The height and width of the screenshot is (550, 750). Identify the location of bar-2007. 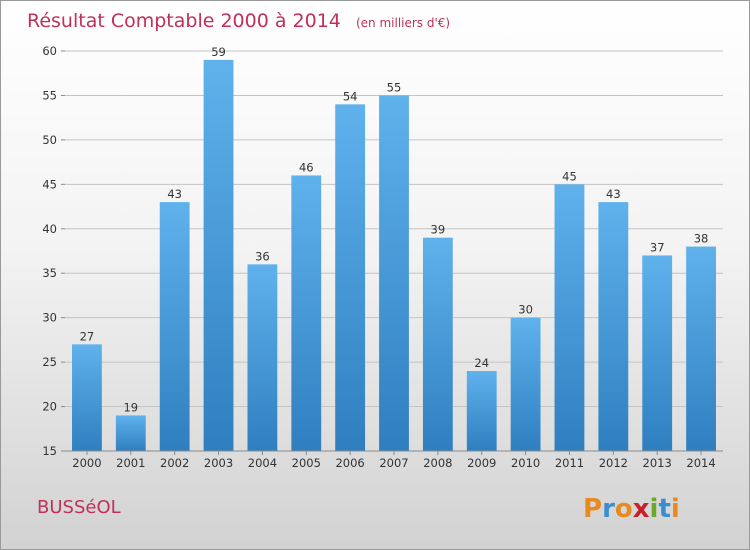
(394, 273).